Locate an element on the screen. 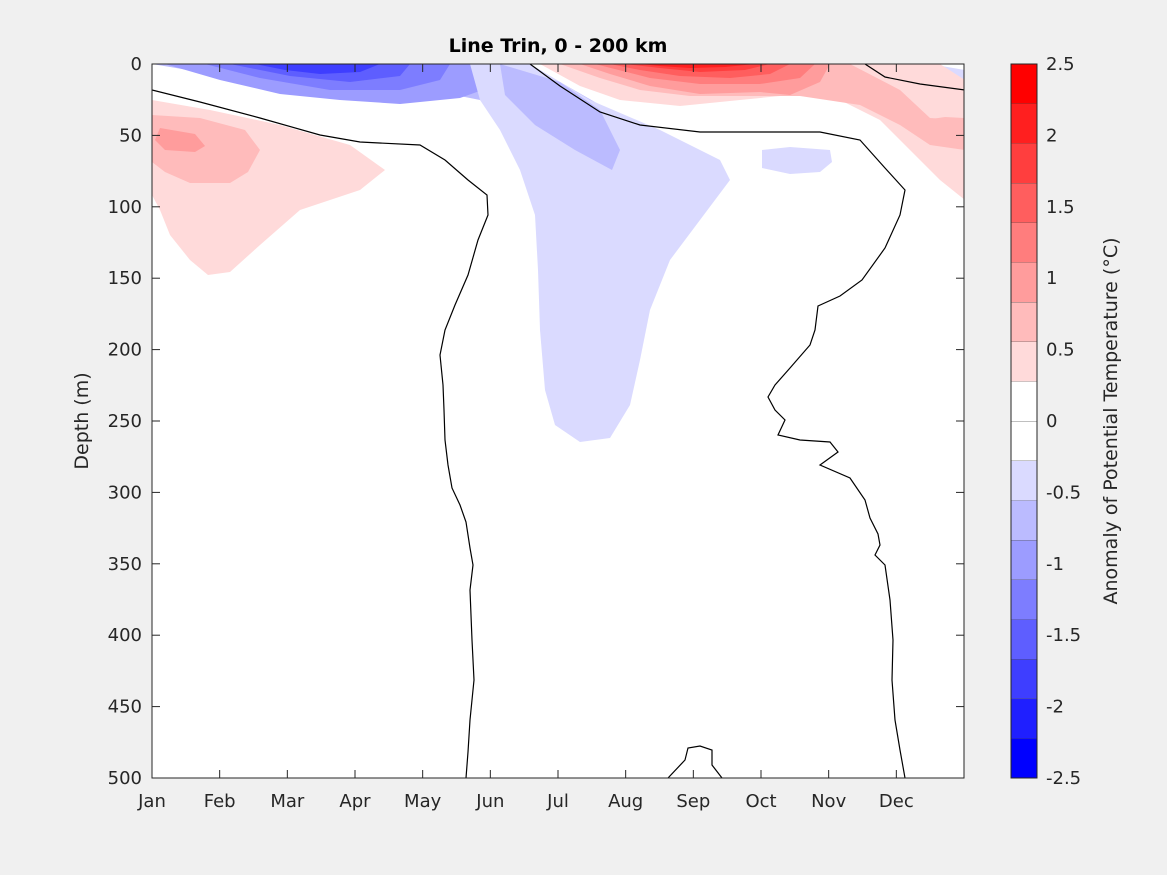 The width and height of the screenshot is (1167, 875). y-tick-label: 400 is located at coordinates (125, 635).